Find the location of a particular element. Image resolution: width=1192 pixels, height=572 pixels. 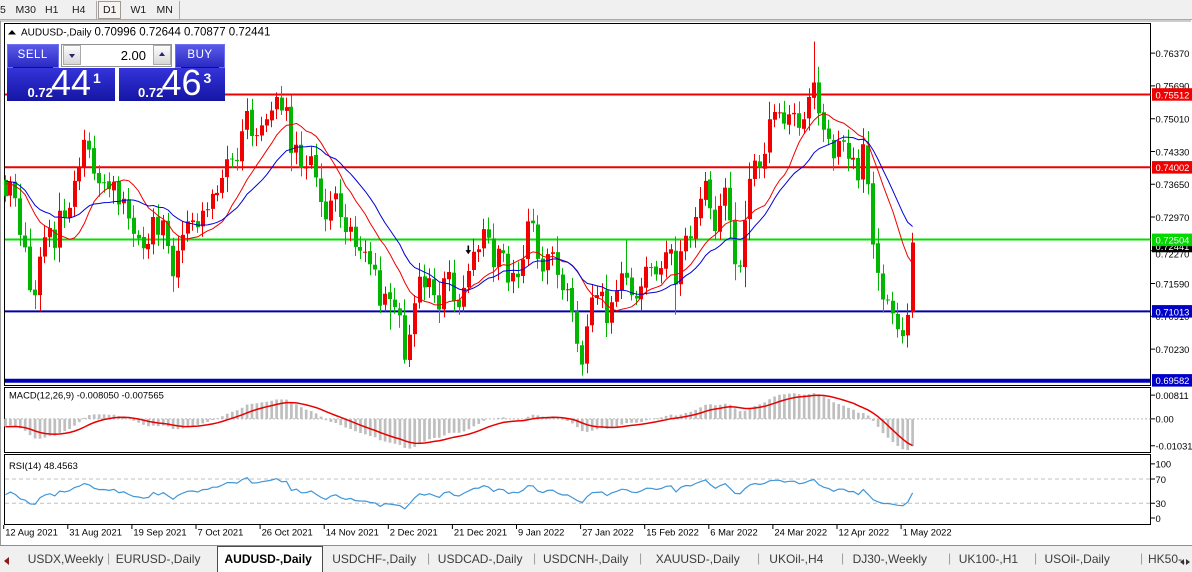

svg-text: 6 Mar 2022 is located at coordinates (733, 532).